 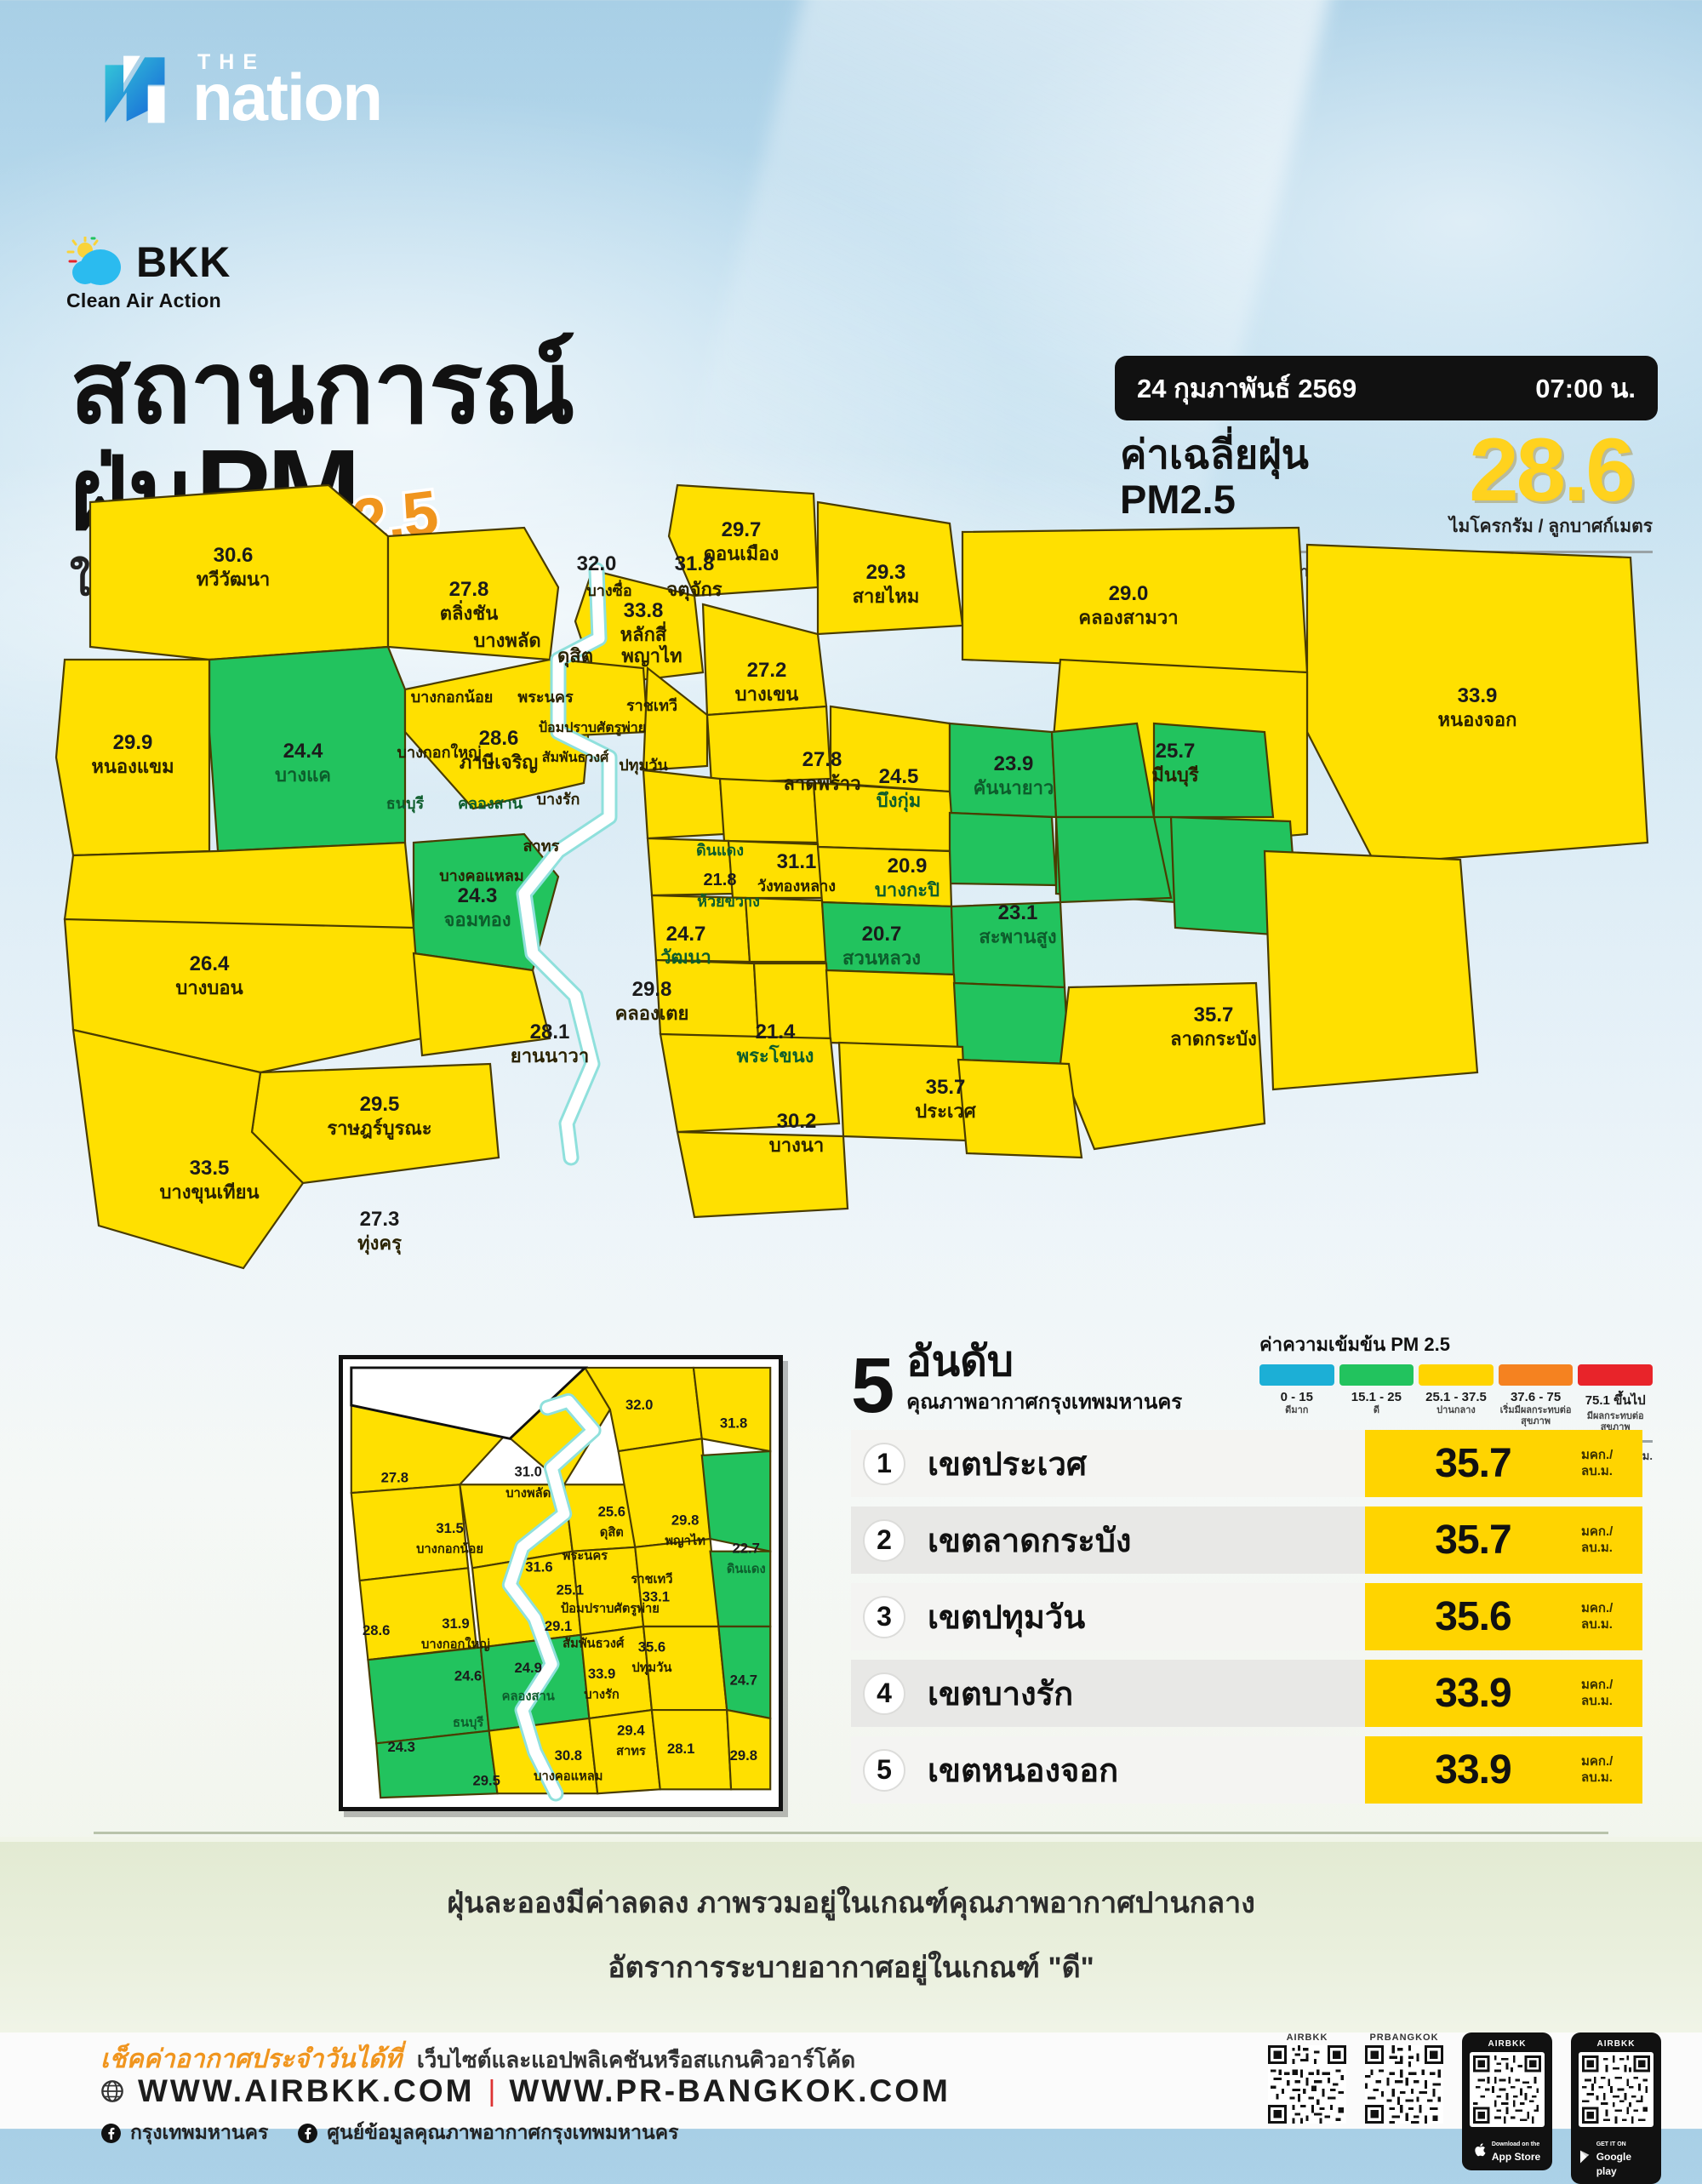 What do you see at coordinates (1473, 1770) in the screenshot?
I see `rank-value: 33.9` at bounding box center [1473, 1770].